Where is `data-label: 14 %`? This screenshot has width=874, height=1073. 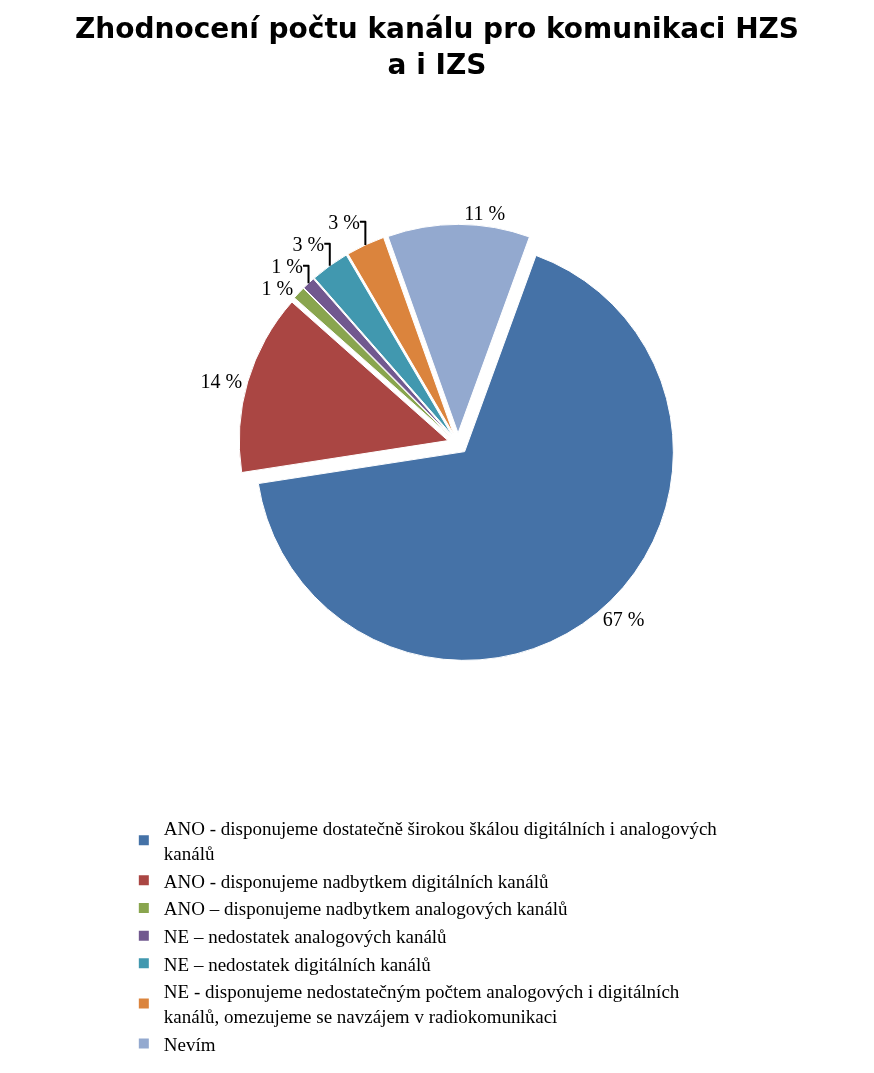
data-label: 14 % is located at coordinates (221, 380).